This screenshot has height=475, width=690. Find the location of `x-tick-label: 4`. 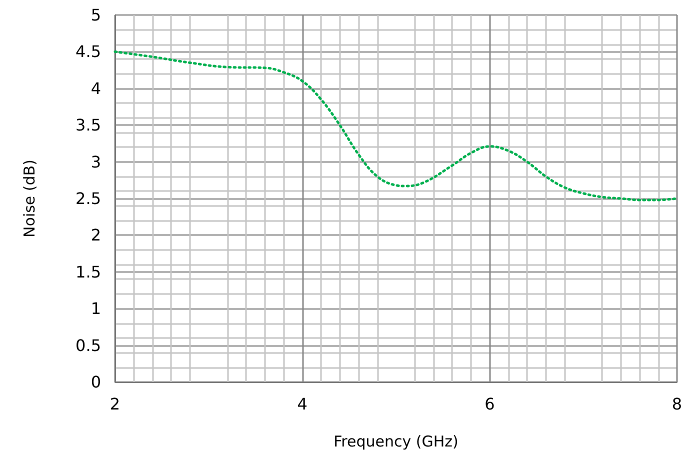

x-tick-label: 4 is located at coordinates (302, 404).